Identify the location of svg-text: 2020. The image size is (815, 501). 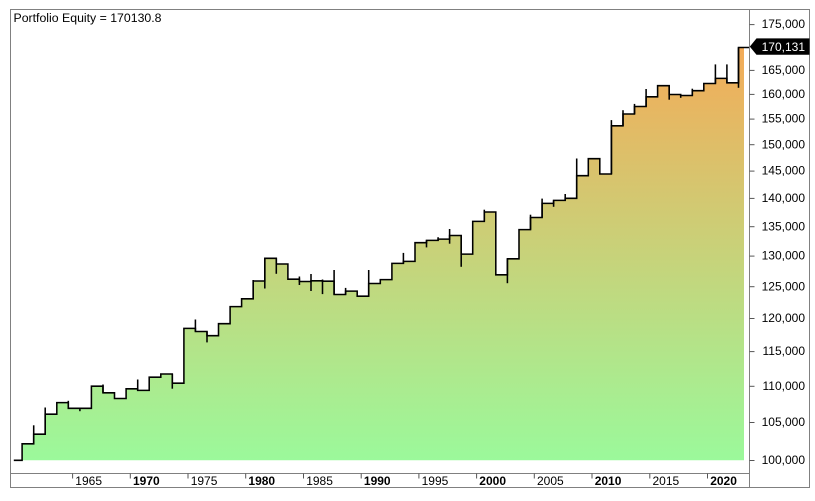
(723, 481).